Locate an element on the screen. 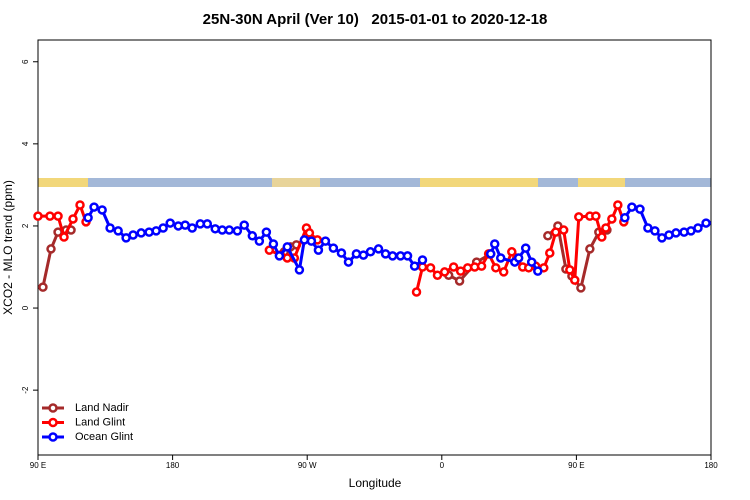 The image size is (750, 500). y-tick-label: 2 is located at coordinates (25, 225).